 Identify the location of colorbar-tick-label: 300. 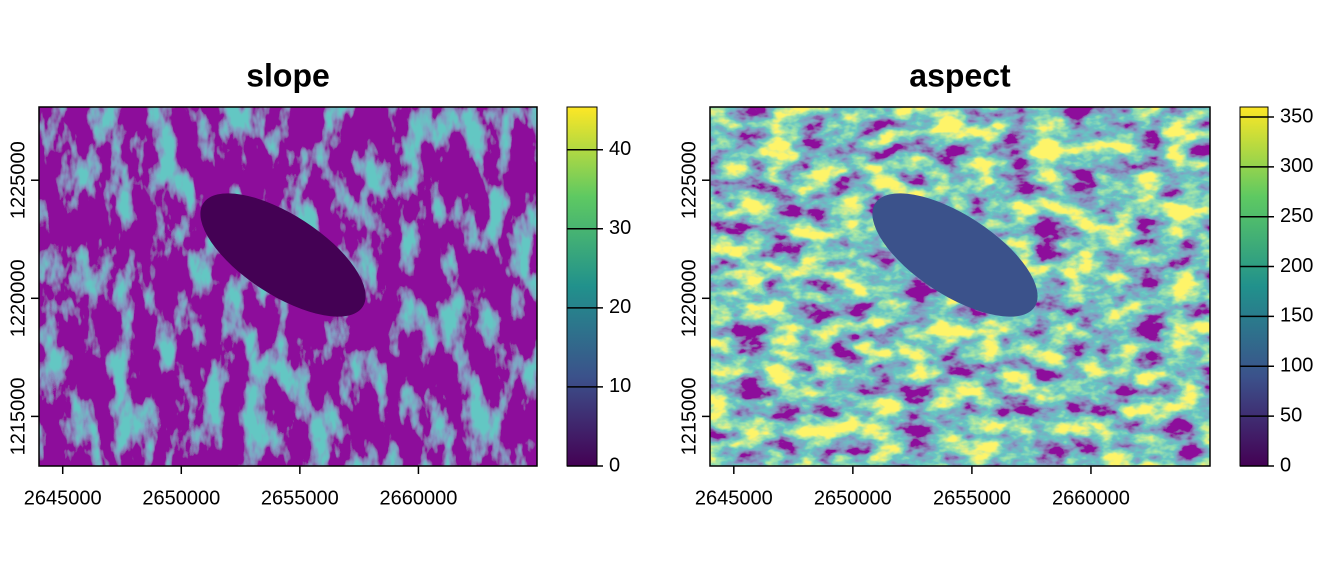
(1296, 166).